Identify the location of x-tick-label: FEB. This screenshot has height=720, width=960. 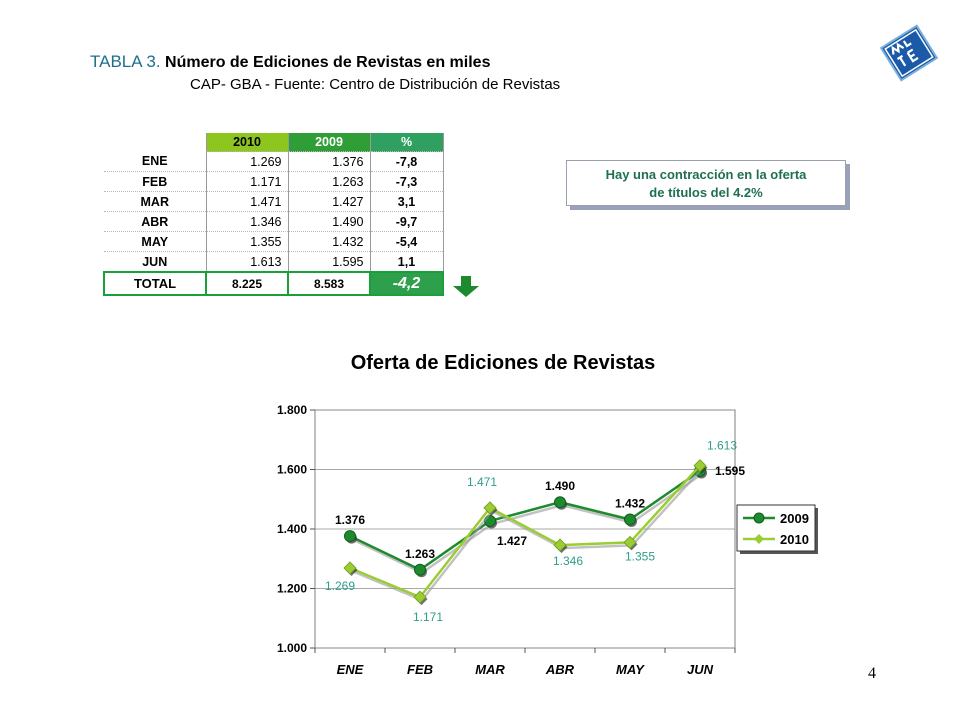
(420, 669).